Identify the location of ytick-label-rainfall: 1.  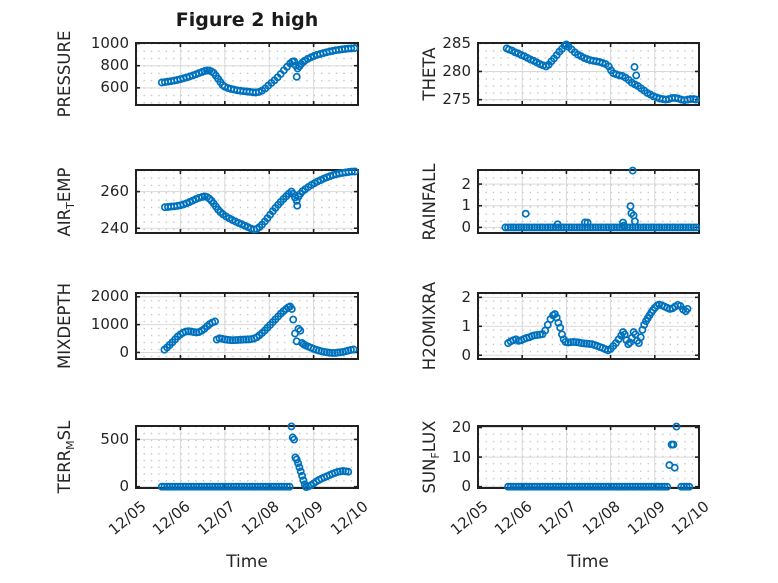
(466, 205).